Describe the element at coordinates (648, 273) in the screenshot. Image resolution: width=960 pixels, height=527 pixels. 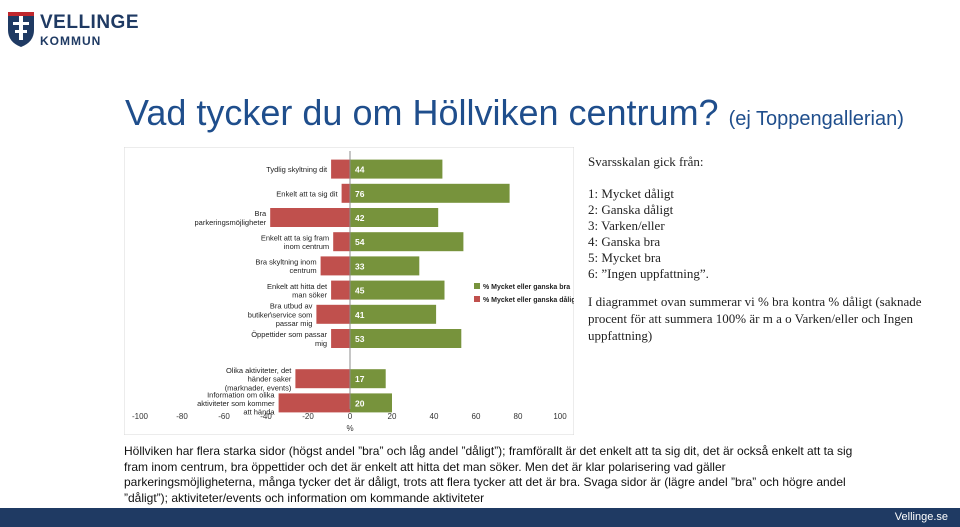
I see `scale-item: 6: ”Ingen uppfattning”.` at that location.